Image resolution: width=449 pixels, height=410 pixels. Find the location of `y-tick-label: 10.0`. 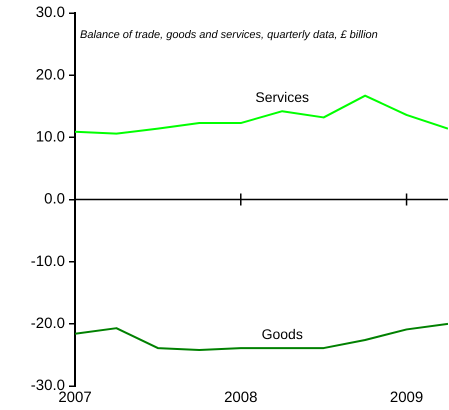

y-tick-label: 10.0 is located at coordinates (50, 137).